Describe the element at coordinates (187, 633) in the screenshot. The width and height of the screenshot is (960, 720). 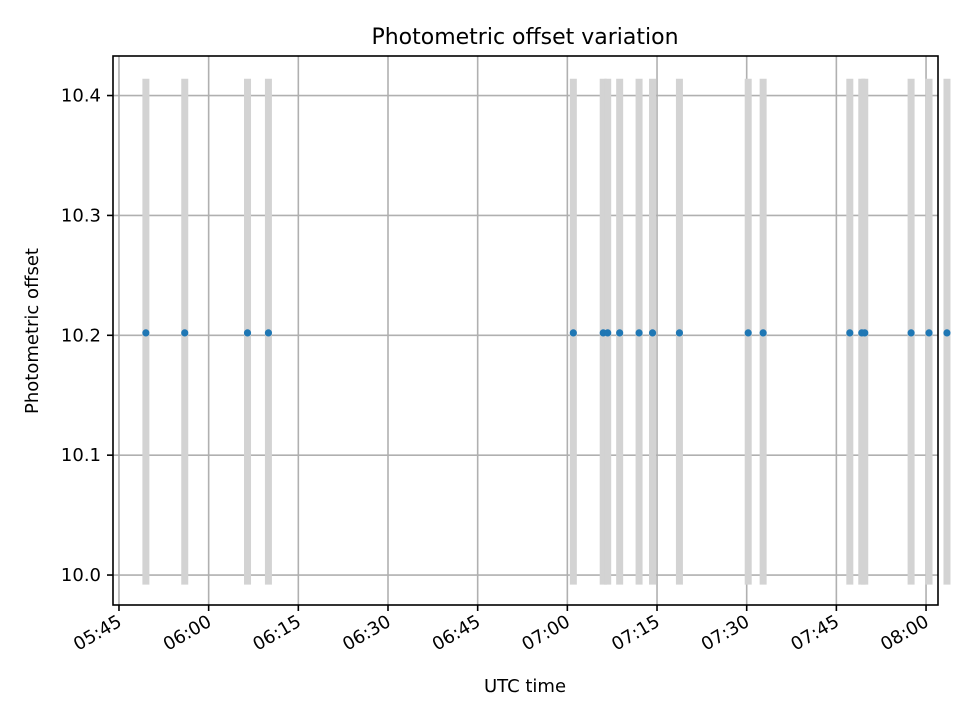
I see `x-tick-label: 06:00` at that location.